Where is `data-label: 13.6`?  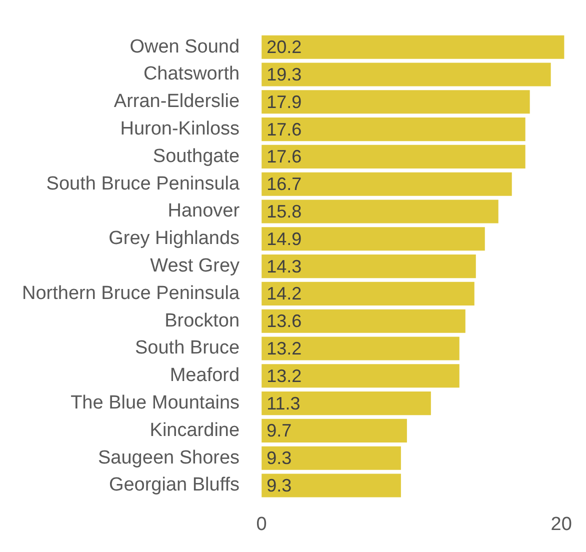 data-label: 13.6 is located at coordinates (284, 321).